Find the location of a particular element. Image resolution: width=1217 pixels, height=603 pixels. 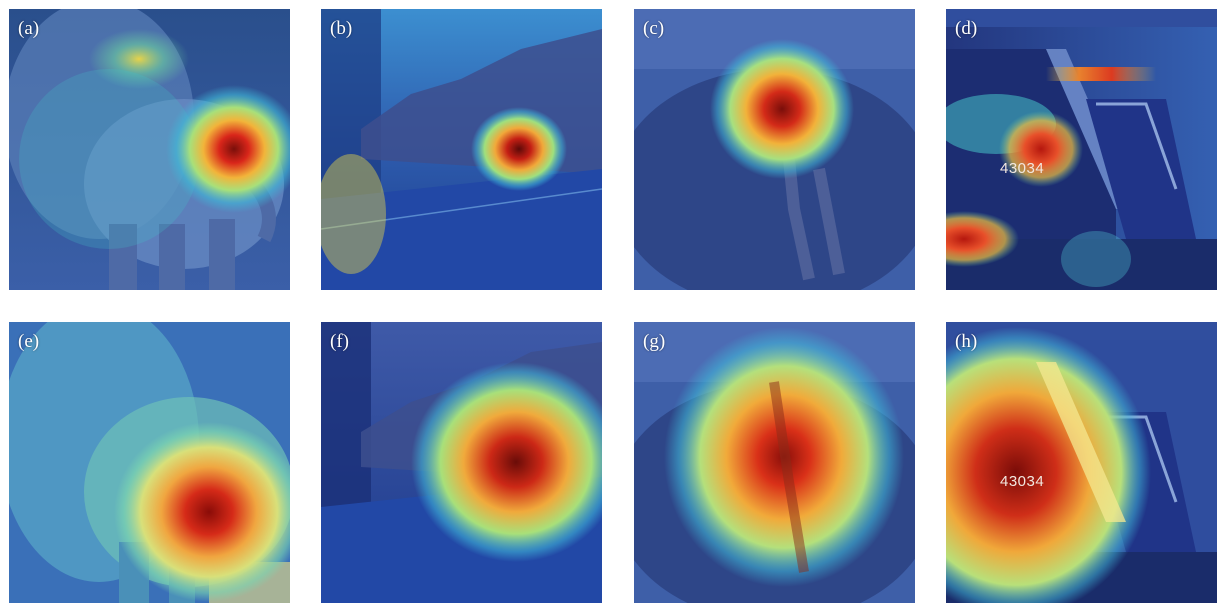

panel-label-e: (e) is located at coordinates (29, 341).